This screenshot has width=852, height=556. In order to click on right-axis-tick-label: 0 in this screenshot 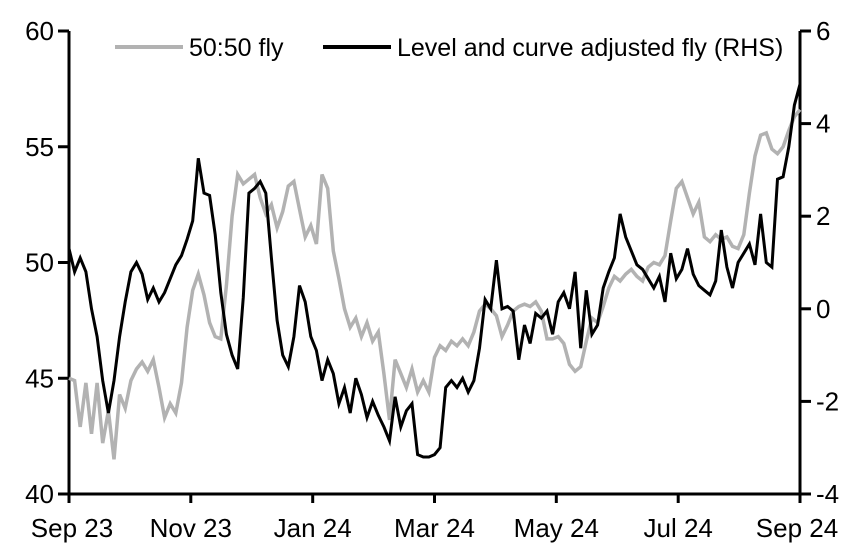, I will do `click(823, 309)`.